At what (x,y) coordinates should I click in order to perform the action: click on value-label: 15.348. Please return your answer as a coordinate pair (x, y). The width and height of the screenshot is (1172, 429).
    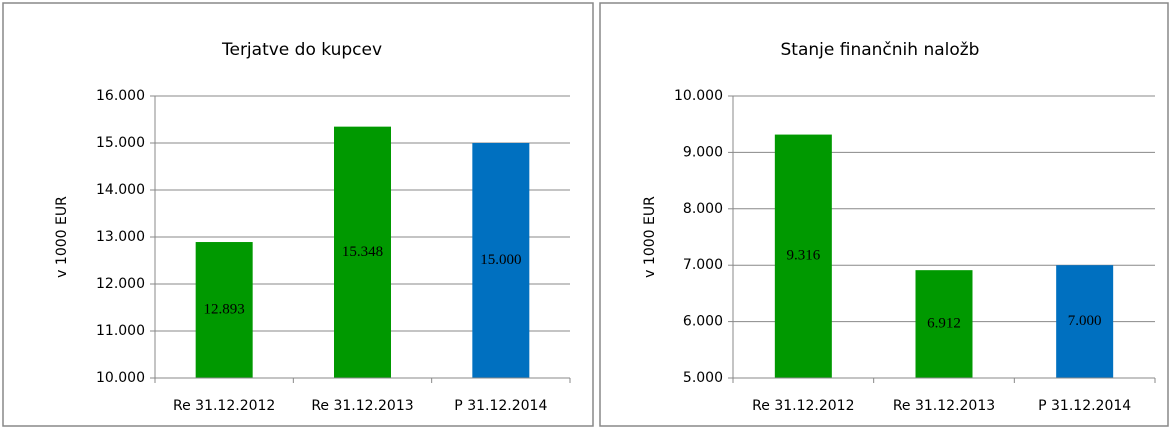
    Looking at the image, I should click on (362, 252).